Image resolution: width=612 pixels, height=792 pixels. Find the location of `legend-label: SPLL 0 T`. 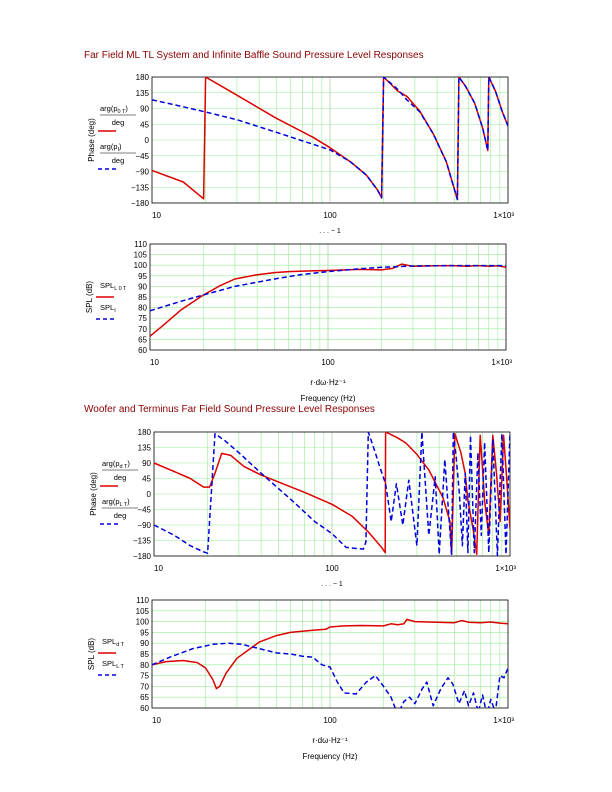

legend-label: SPLL 0 T is located at coordinates (113, 286).